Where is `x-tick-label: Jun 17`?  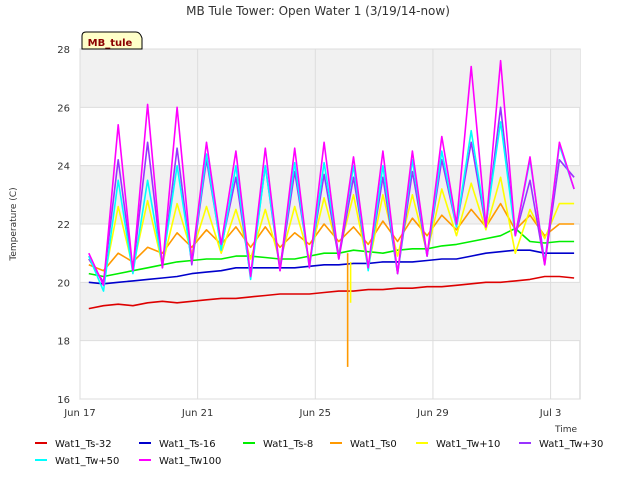
x-tick-label: Jun 17 is located at coordinates (79, 413).